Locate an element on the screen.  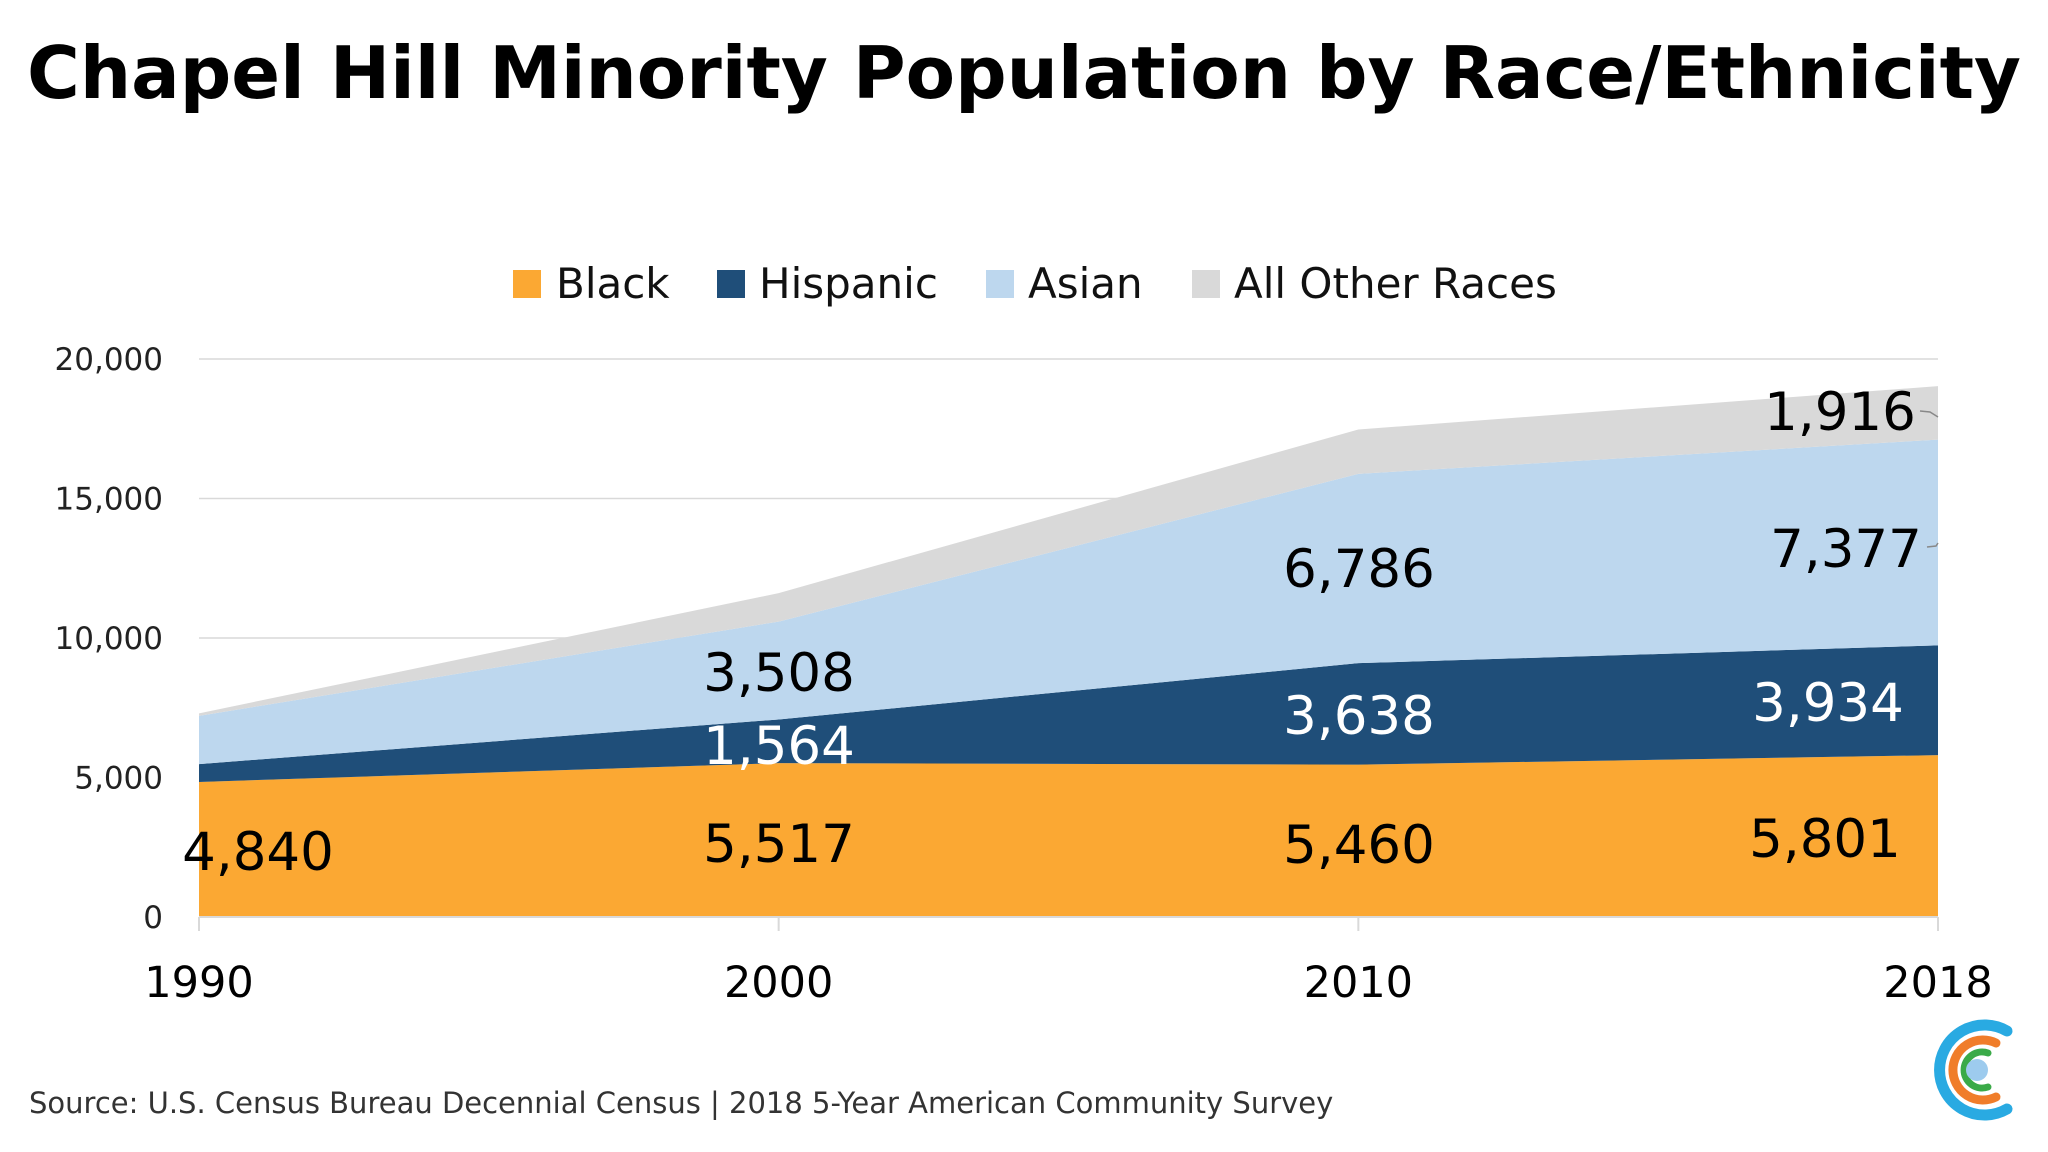
data-label: 1,564 is located at coordinates (779, 746).